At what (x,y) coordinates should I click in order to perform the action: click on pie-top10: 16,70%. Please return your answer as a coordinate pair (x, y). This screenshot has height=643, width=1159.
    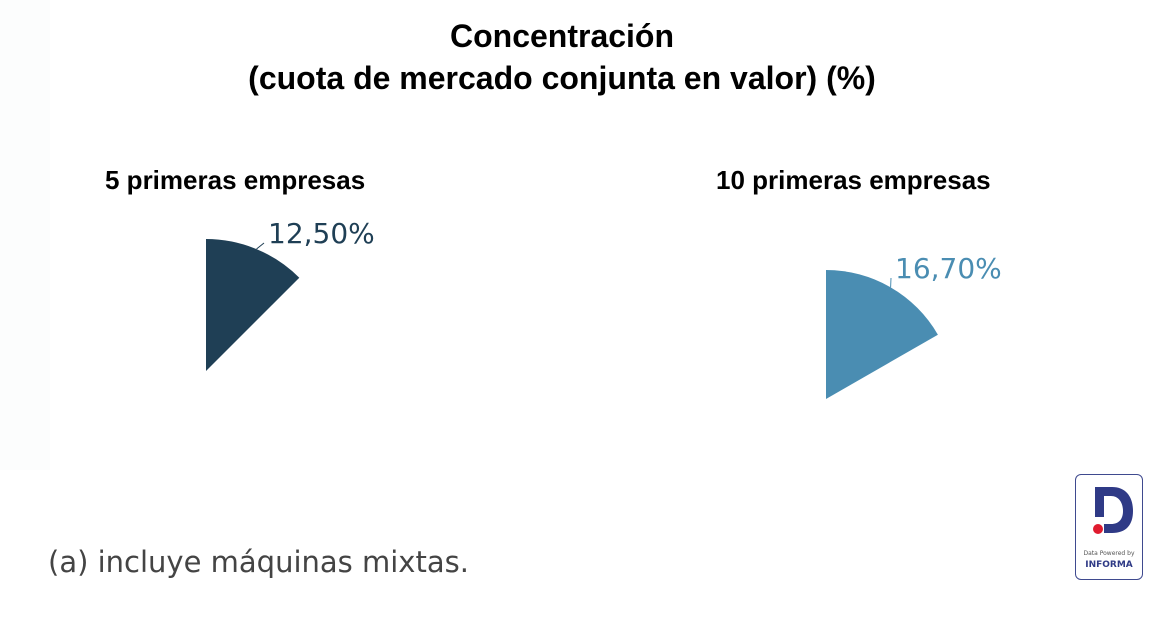
    Looking at the image, I should click on (914, 325).